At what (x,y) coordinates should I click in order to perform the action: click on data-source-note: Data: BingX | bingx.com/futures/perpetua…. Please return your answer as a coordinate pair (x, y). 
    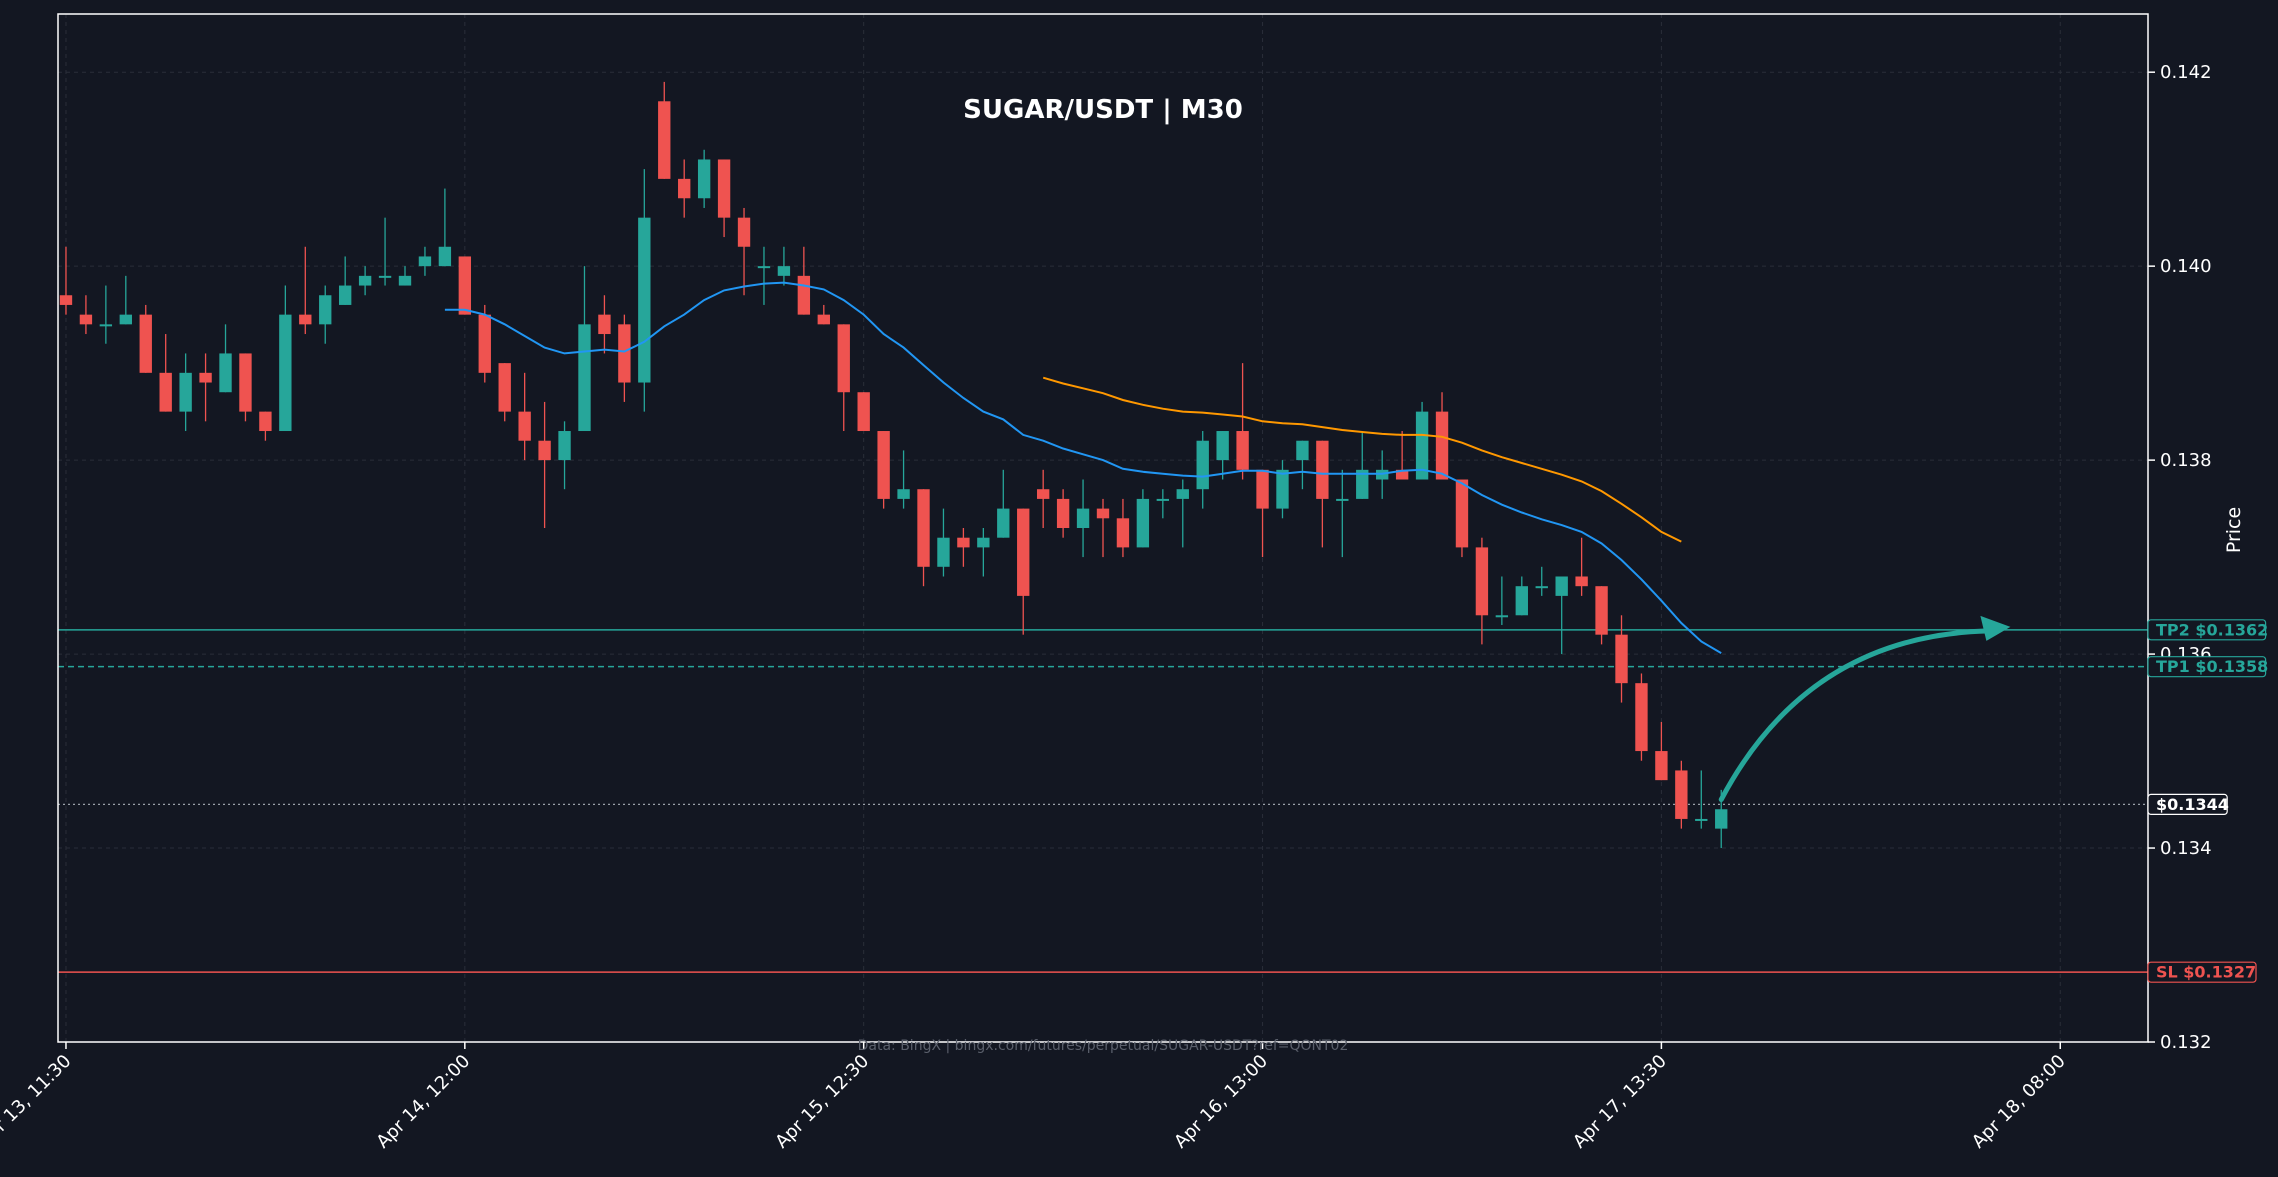
    Looking at the image, I should click on (1103, 1046).